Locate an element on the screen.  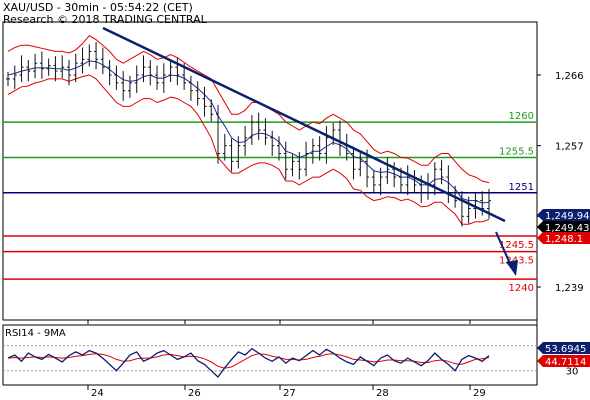
rsi-moving-average is located at coordinates (248, 361).